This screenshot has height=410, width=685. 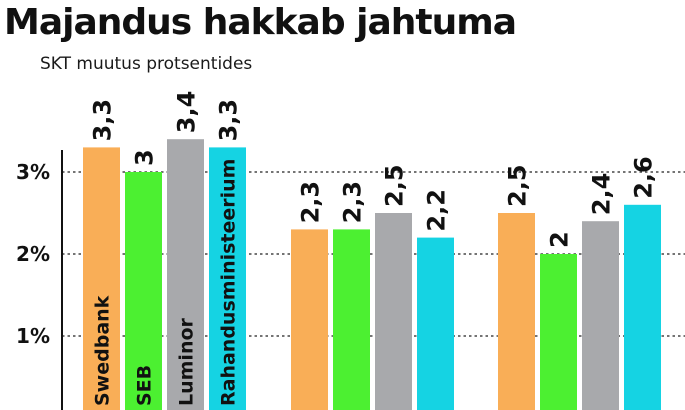 What do you see at coordinates (103, 350) in the screenshot?
I see `series-name-label: Swedbank` at bounding box center [103, 350].